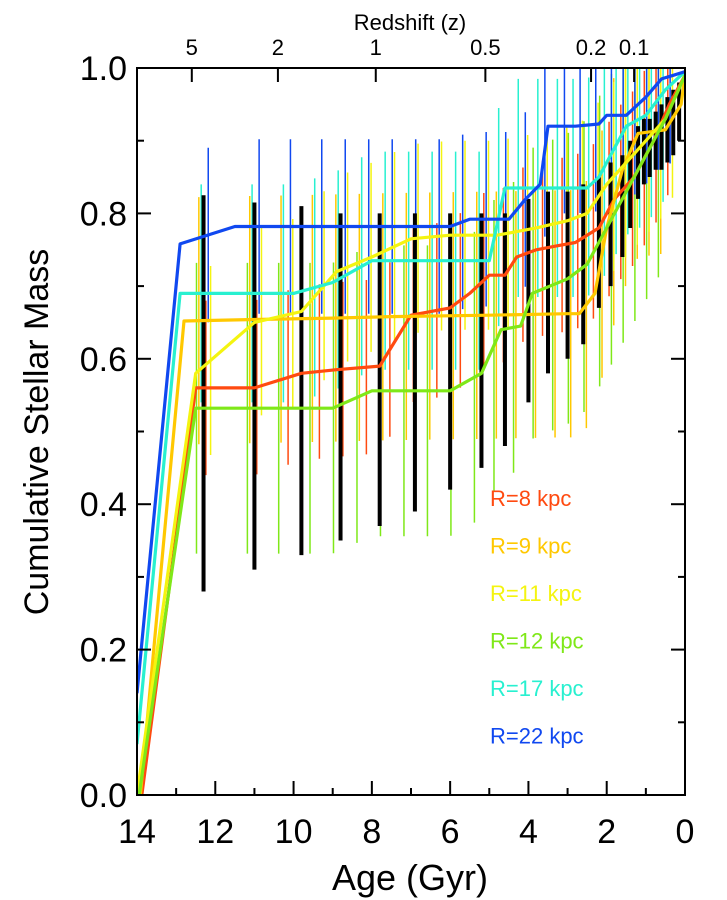 Image resolution: width=727 pixels, height=900 pixels. What do you see at coordinates (410, 22) in the screenshot?
I see `top-axis-title: Redshift (z)` at bounding box center [410, 22].